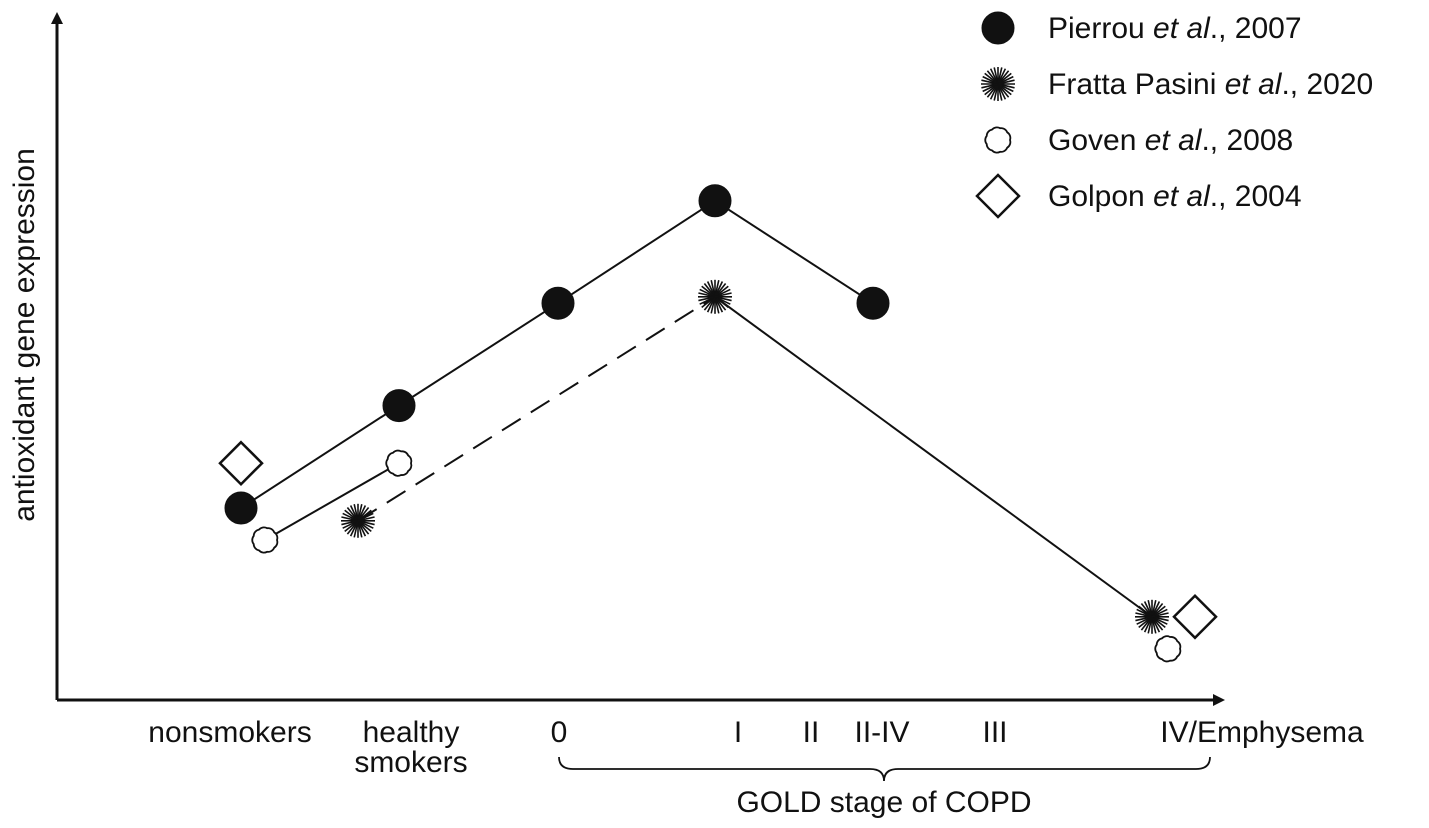 The height and width of the screenshot is (828, 1429). What do you see at coordinates (1170, 140) in the screenshot?
I see `legend-label: Goven et al., 2008` at bounding box center [1170, 140].